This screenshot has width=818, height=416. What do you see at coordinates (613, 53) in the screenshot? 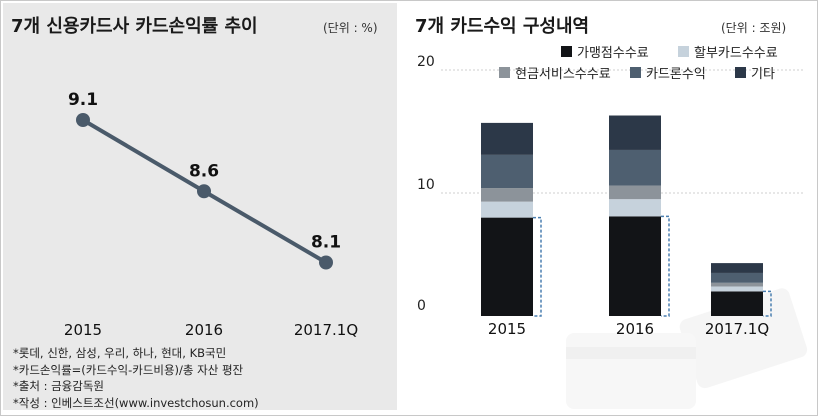
I see `legend-label: 가맹점수수료` at bounding box center [613, 53].